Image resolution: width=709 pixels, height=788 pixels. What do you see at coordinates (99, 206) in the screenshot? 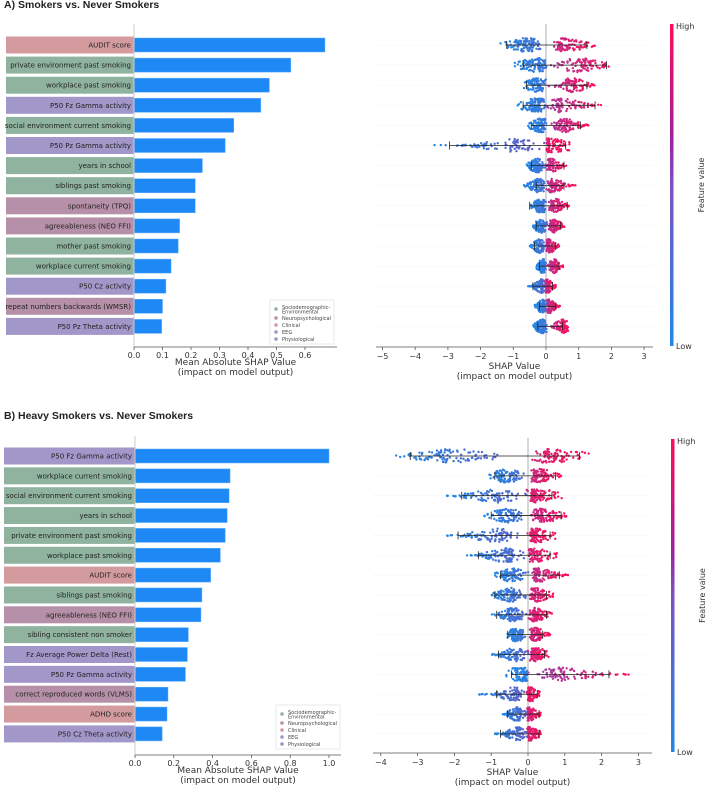
I see `feature-label: spontaneity (TPQ)` at bounding box center [99, 206].